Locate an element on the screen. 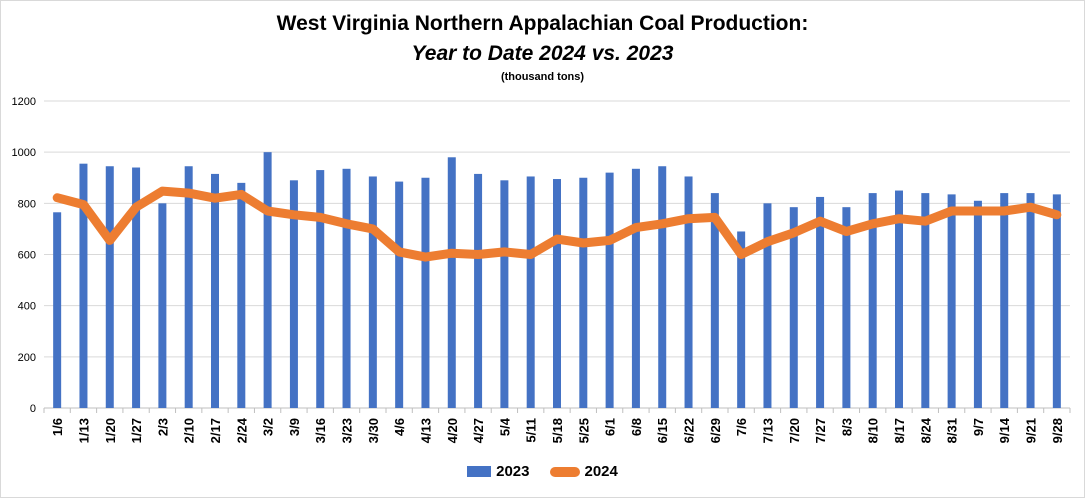 This screenshot has width=1085, height=498. legend-label-2023: 2023 is located at coordinates (513, 471).